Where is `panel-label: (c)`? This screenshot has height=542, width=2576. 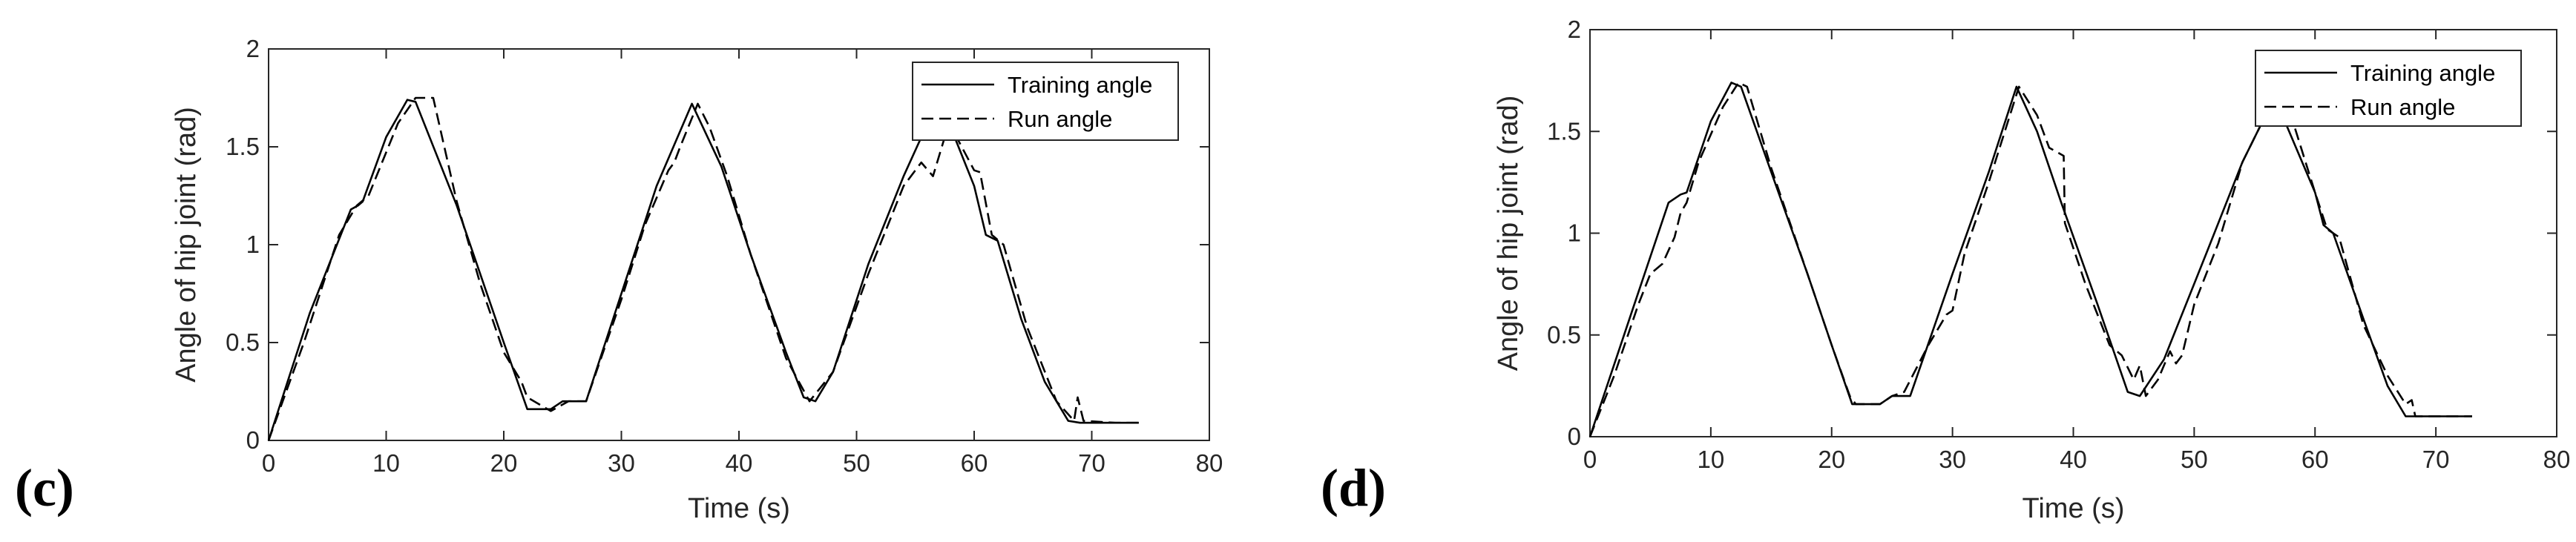
panel-label: (c) is located at coordinates (44, 488).